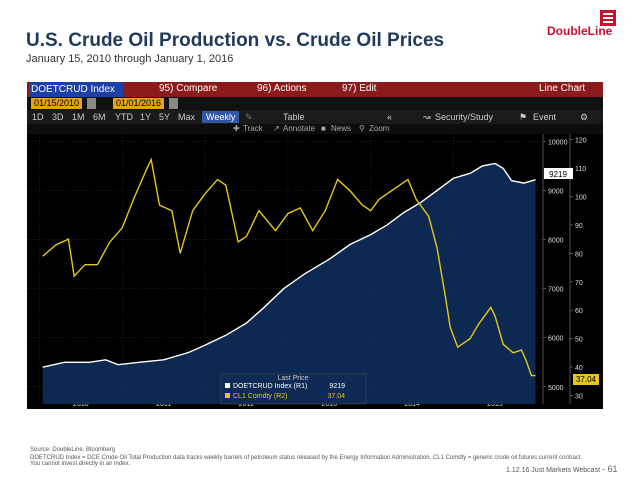  What do you see at coordinates (58, 117) in the screenshot?
I see `period-3d: 3D` at bounding box center [58, 117].